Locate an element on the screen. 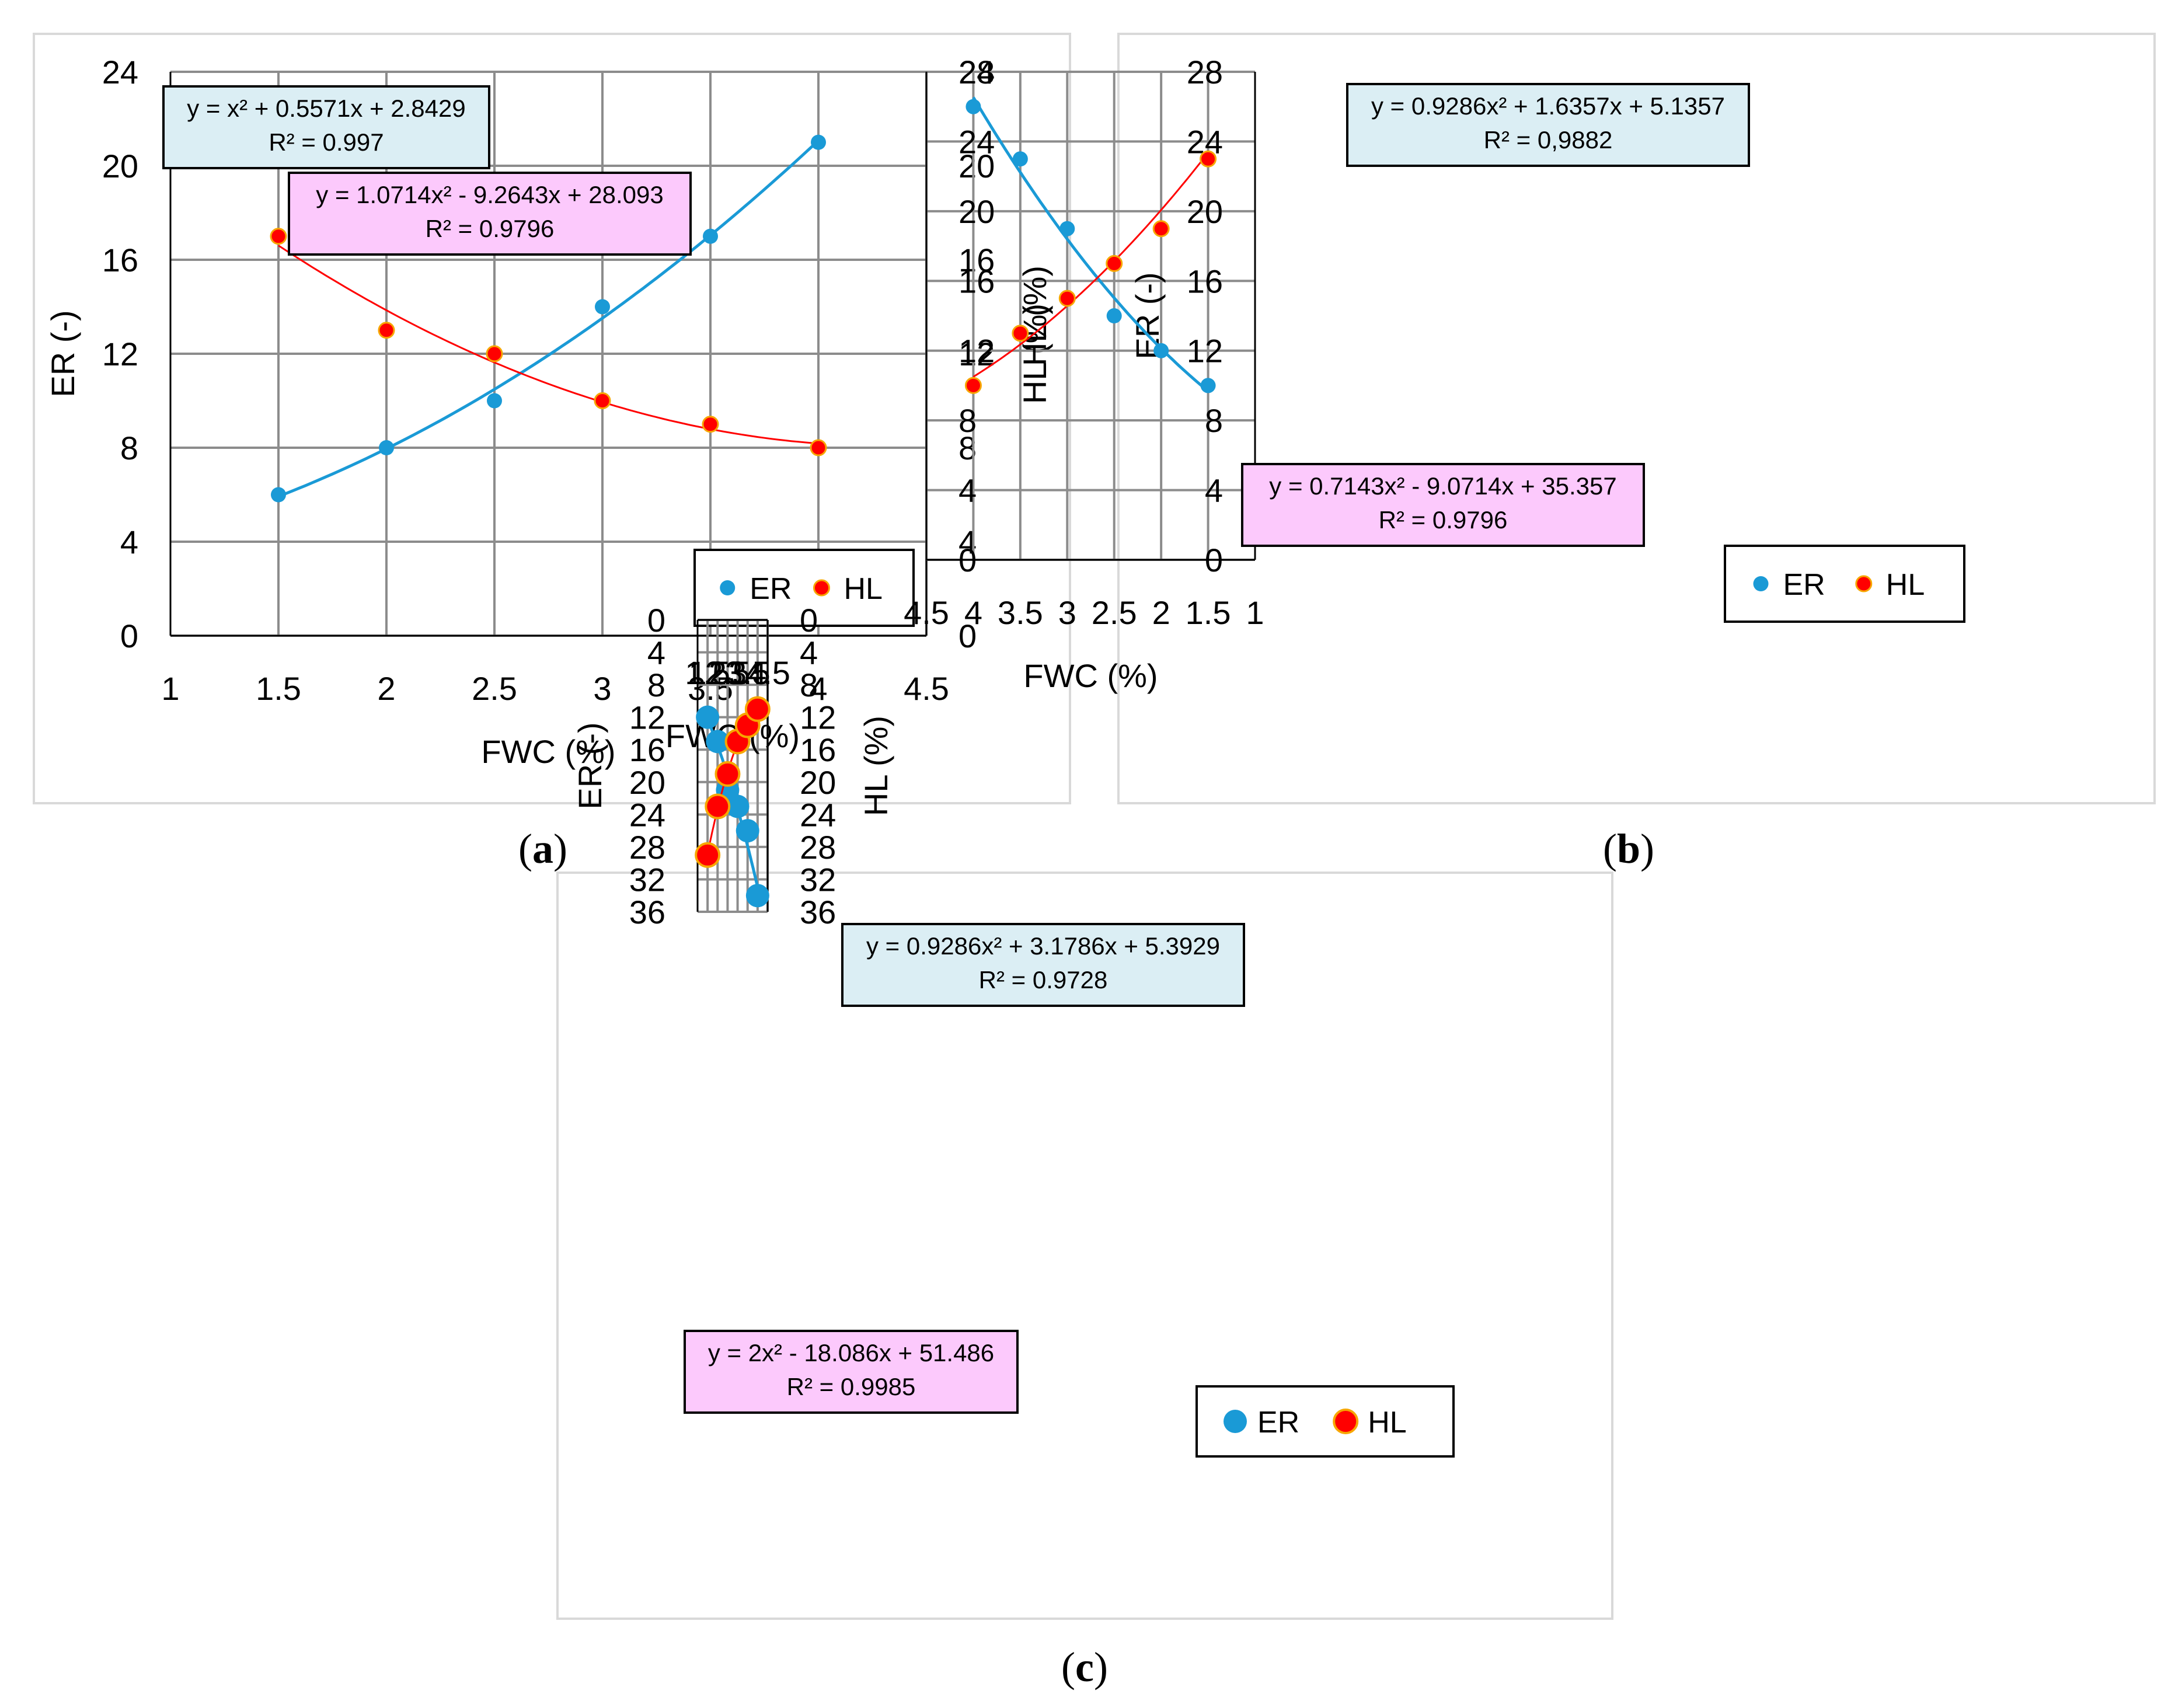 The height and width of the screenshot is (1708, 2168). y-right-tick-label: 12 is located at coordinates (977, 352).